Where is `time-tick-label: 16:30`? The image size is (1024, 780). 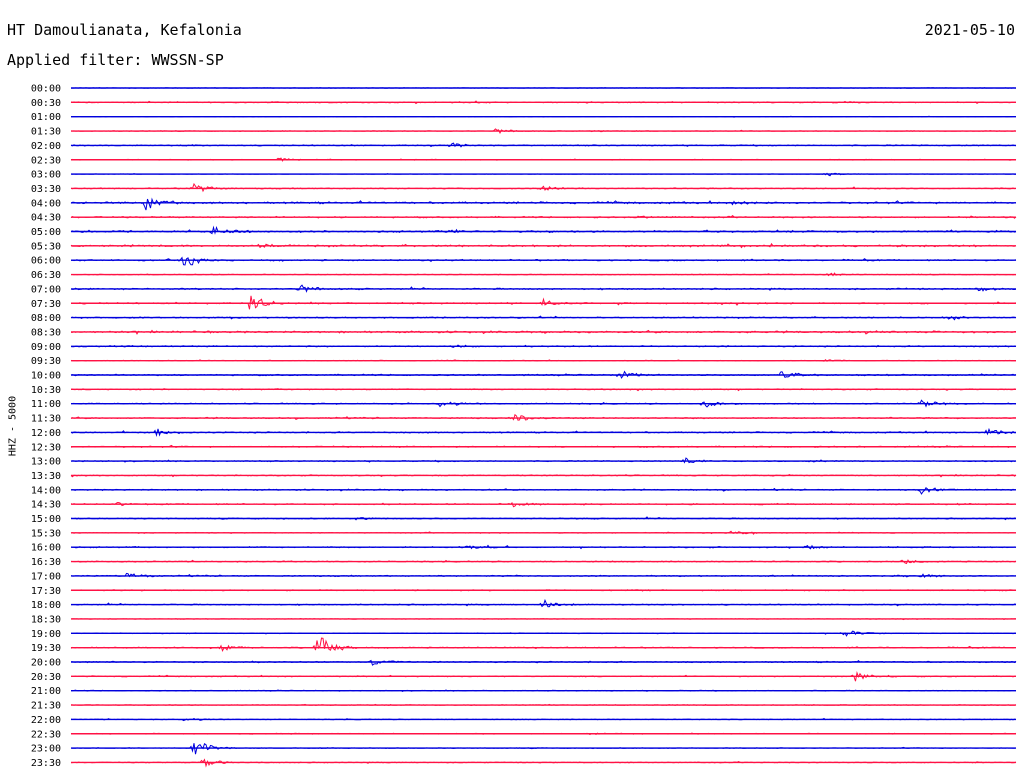 time-tick-label: 16:30 is located at coordinates (46, 562).